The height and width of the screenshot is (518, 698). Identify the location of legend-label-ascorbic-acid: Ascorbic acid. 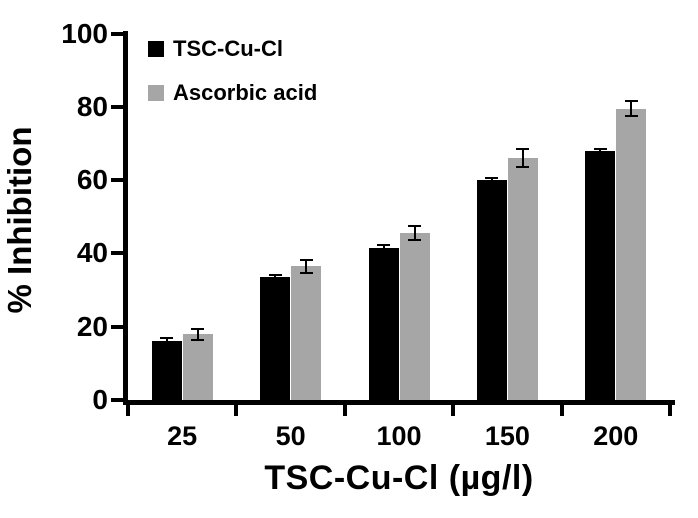
(245, 92).